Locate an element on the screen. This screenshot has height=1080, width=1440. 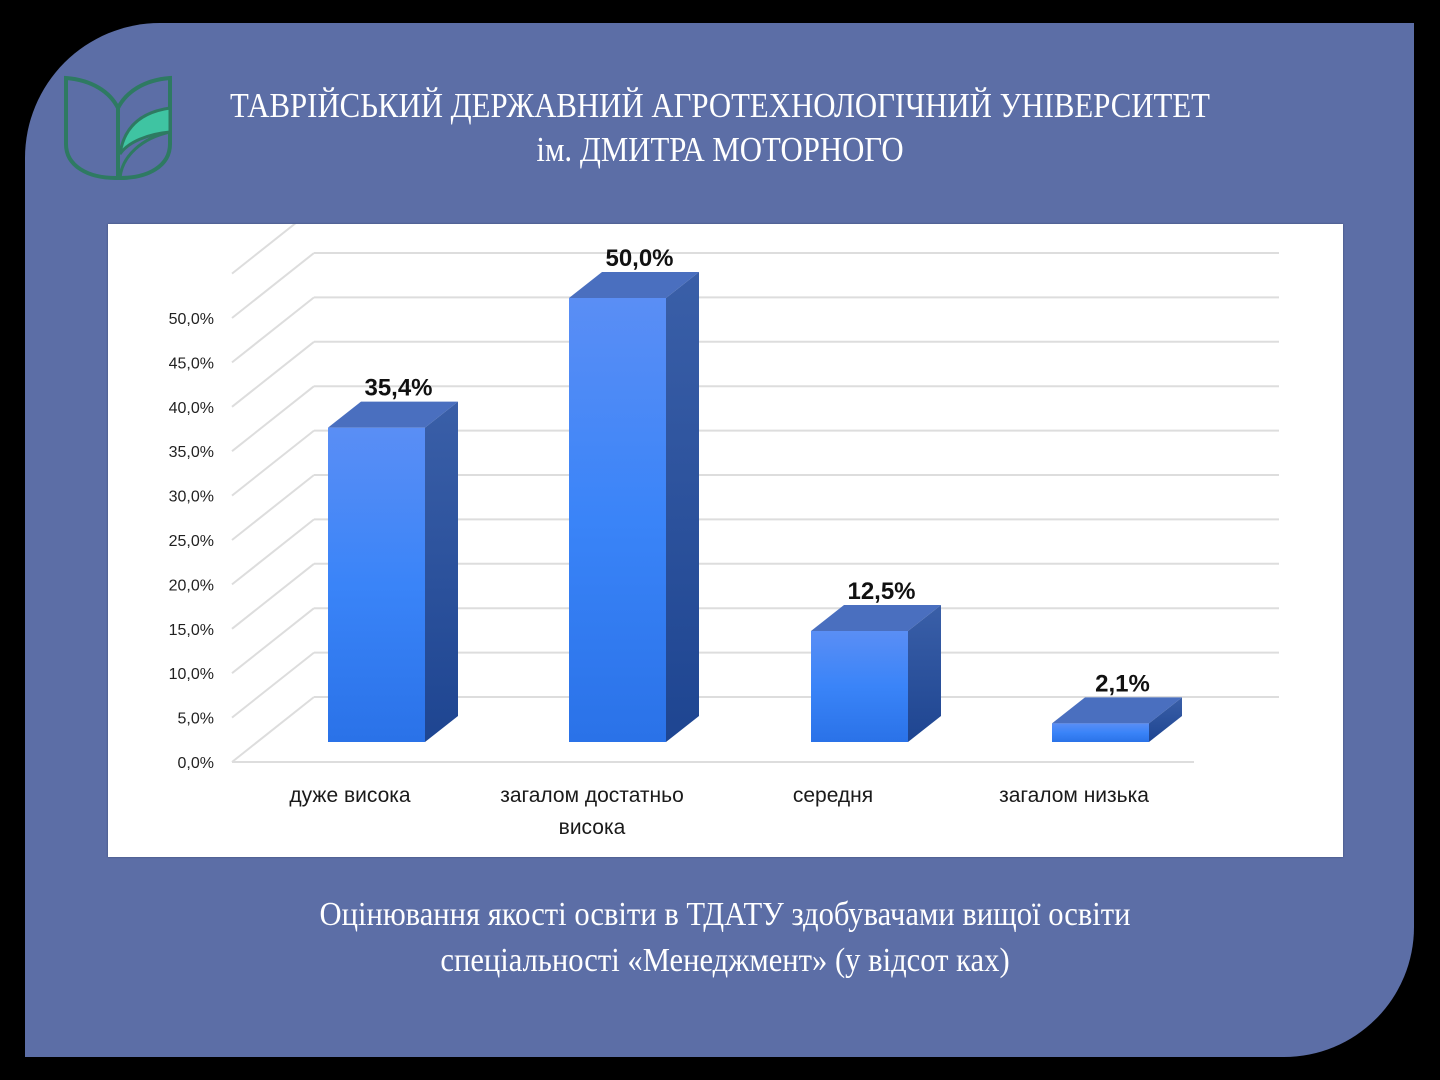
y-tick-label: 20,0% is located at coordinates (191, 585).